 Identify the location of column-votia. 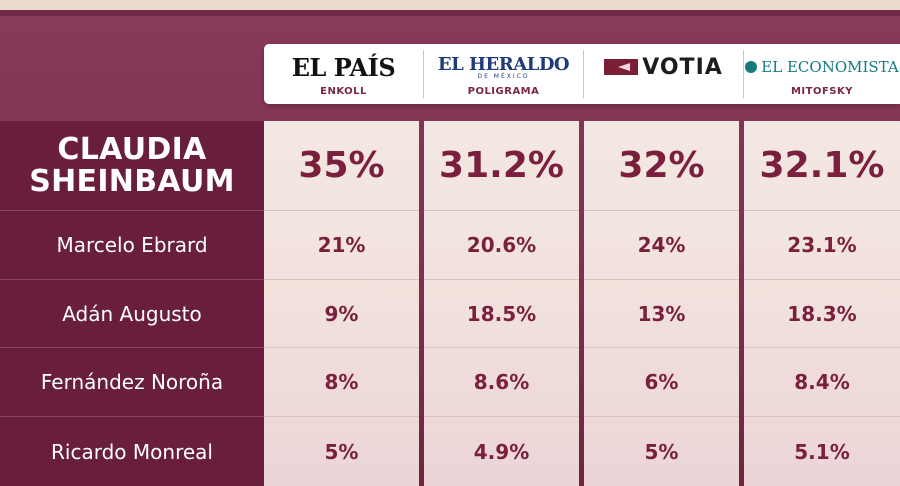
(661, 303).